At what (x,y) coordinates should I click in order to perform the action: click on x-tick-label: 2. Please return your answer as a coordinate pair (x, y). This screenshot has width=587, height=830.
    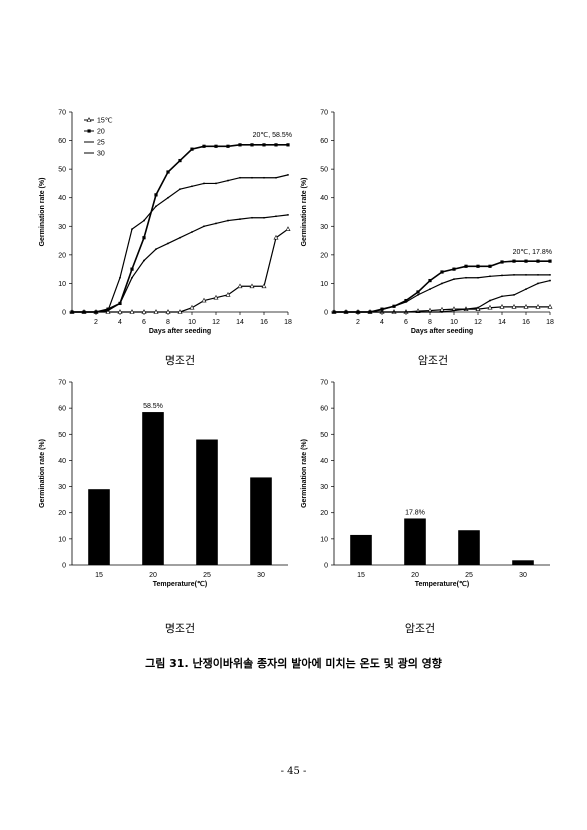
    Looking at the image, I should click on (358, 322).